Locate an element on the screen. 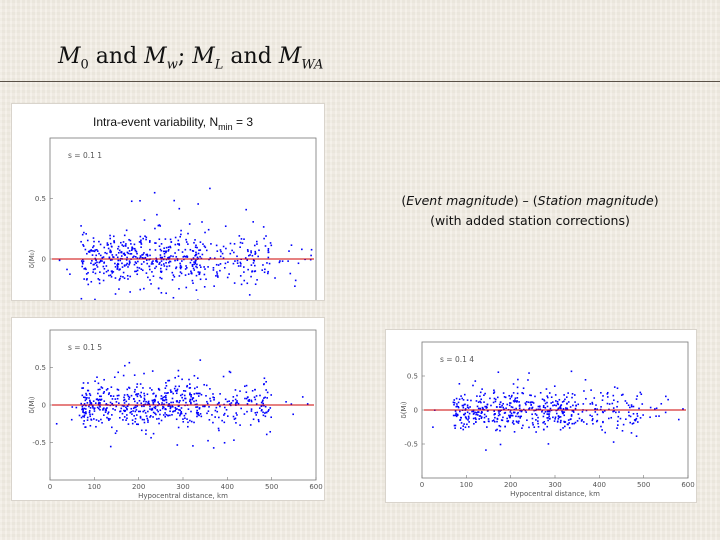 This screenshot has width=720, height=540. x-tick-label: 500 is located at coordinates (643, 485).